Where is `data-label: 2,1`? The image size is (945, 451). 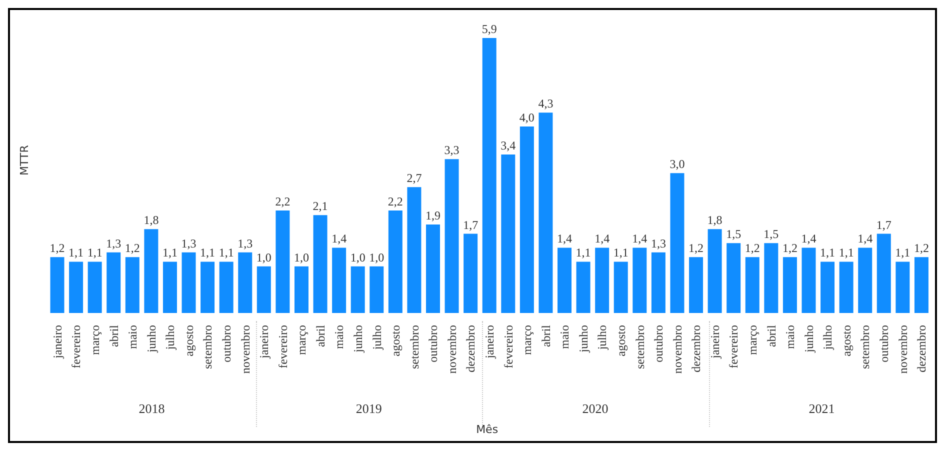 data-label: 2,1 is located at coordinates (320, 206).